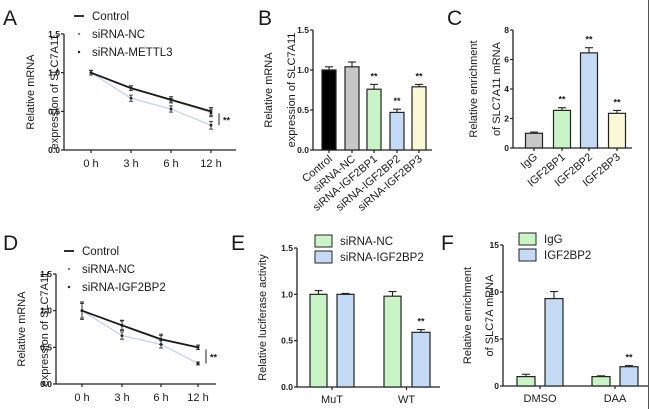  What do you see at coordinates (447, 243) in the screenshot?
I see `panel-label-f: F` at bounding box center [447, 243].